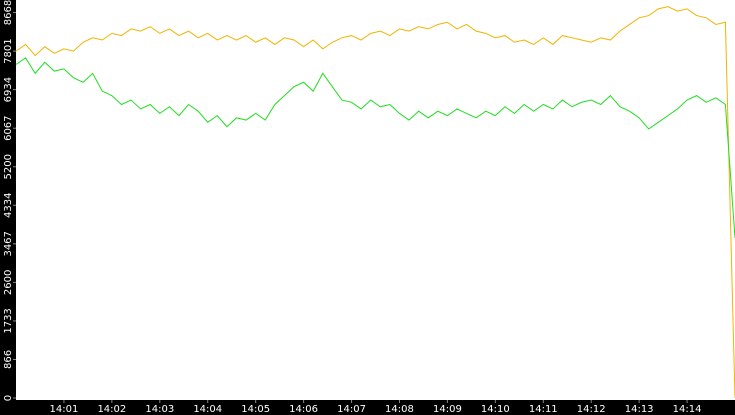  Describe the element at coordinates (399, 409) in the screenshot. I see `x-tick-label: 14:08` at that location.